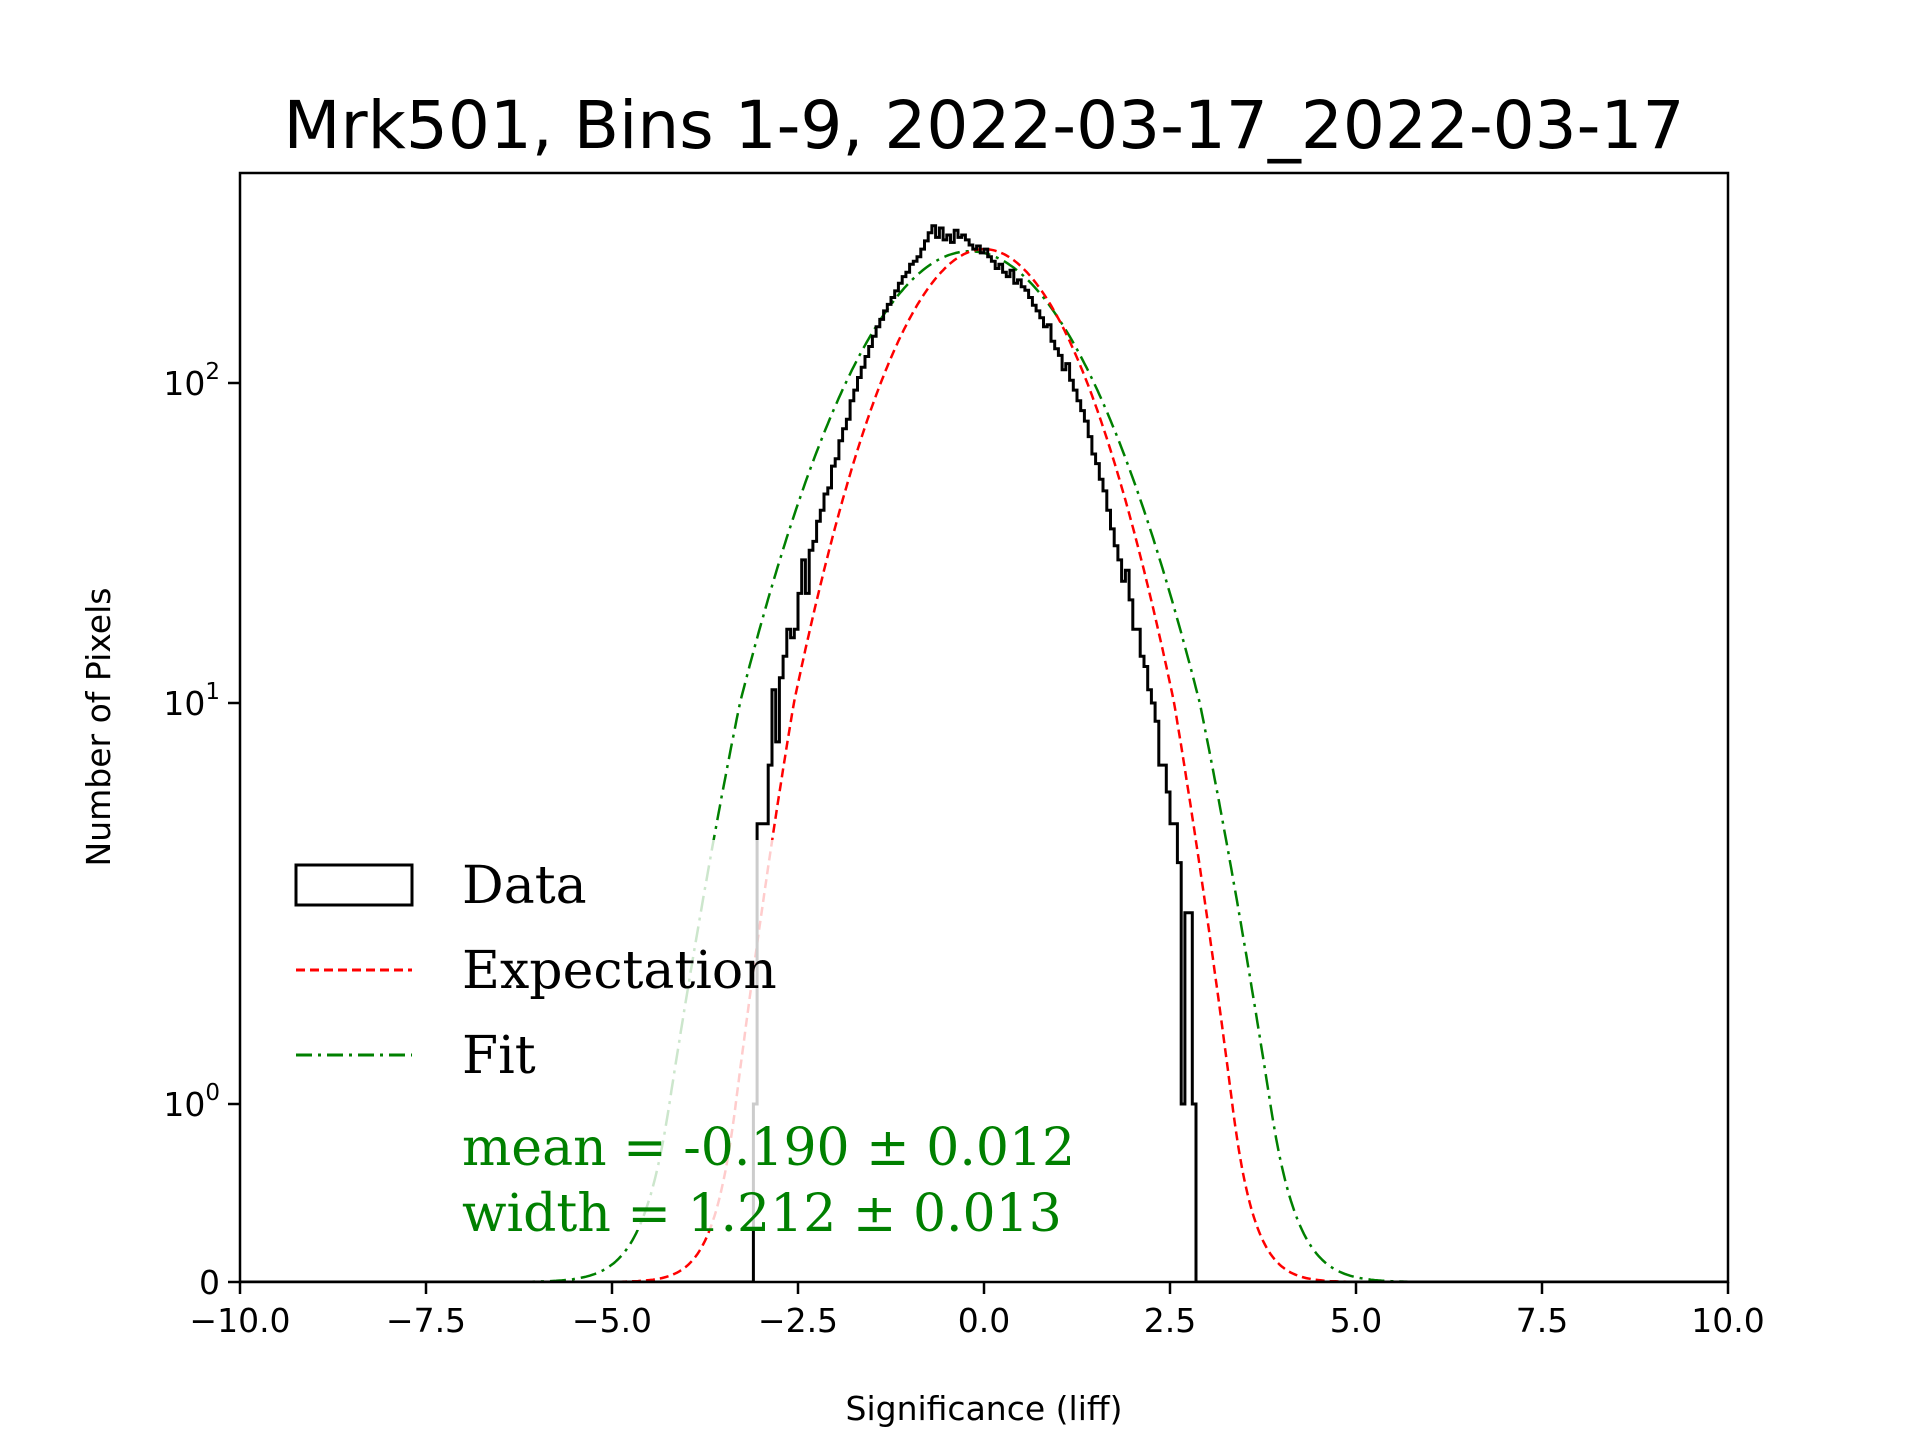 Image resolution: width=1920 pixels, height=1440 pixels. I want to click on fit-mean-annotation: mean = -0.190 ± 0.012, so click(768, 1148).